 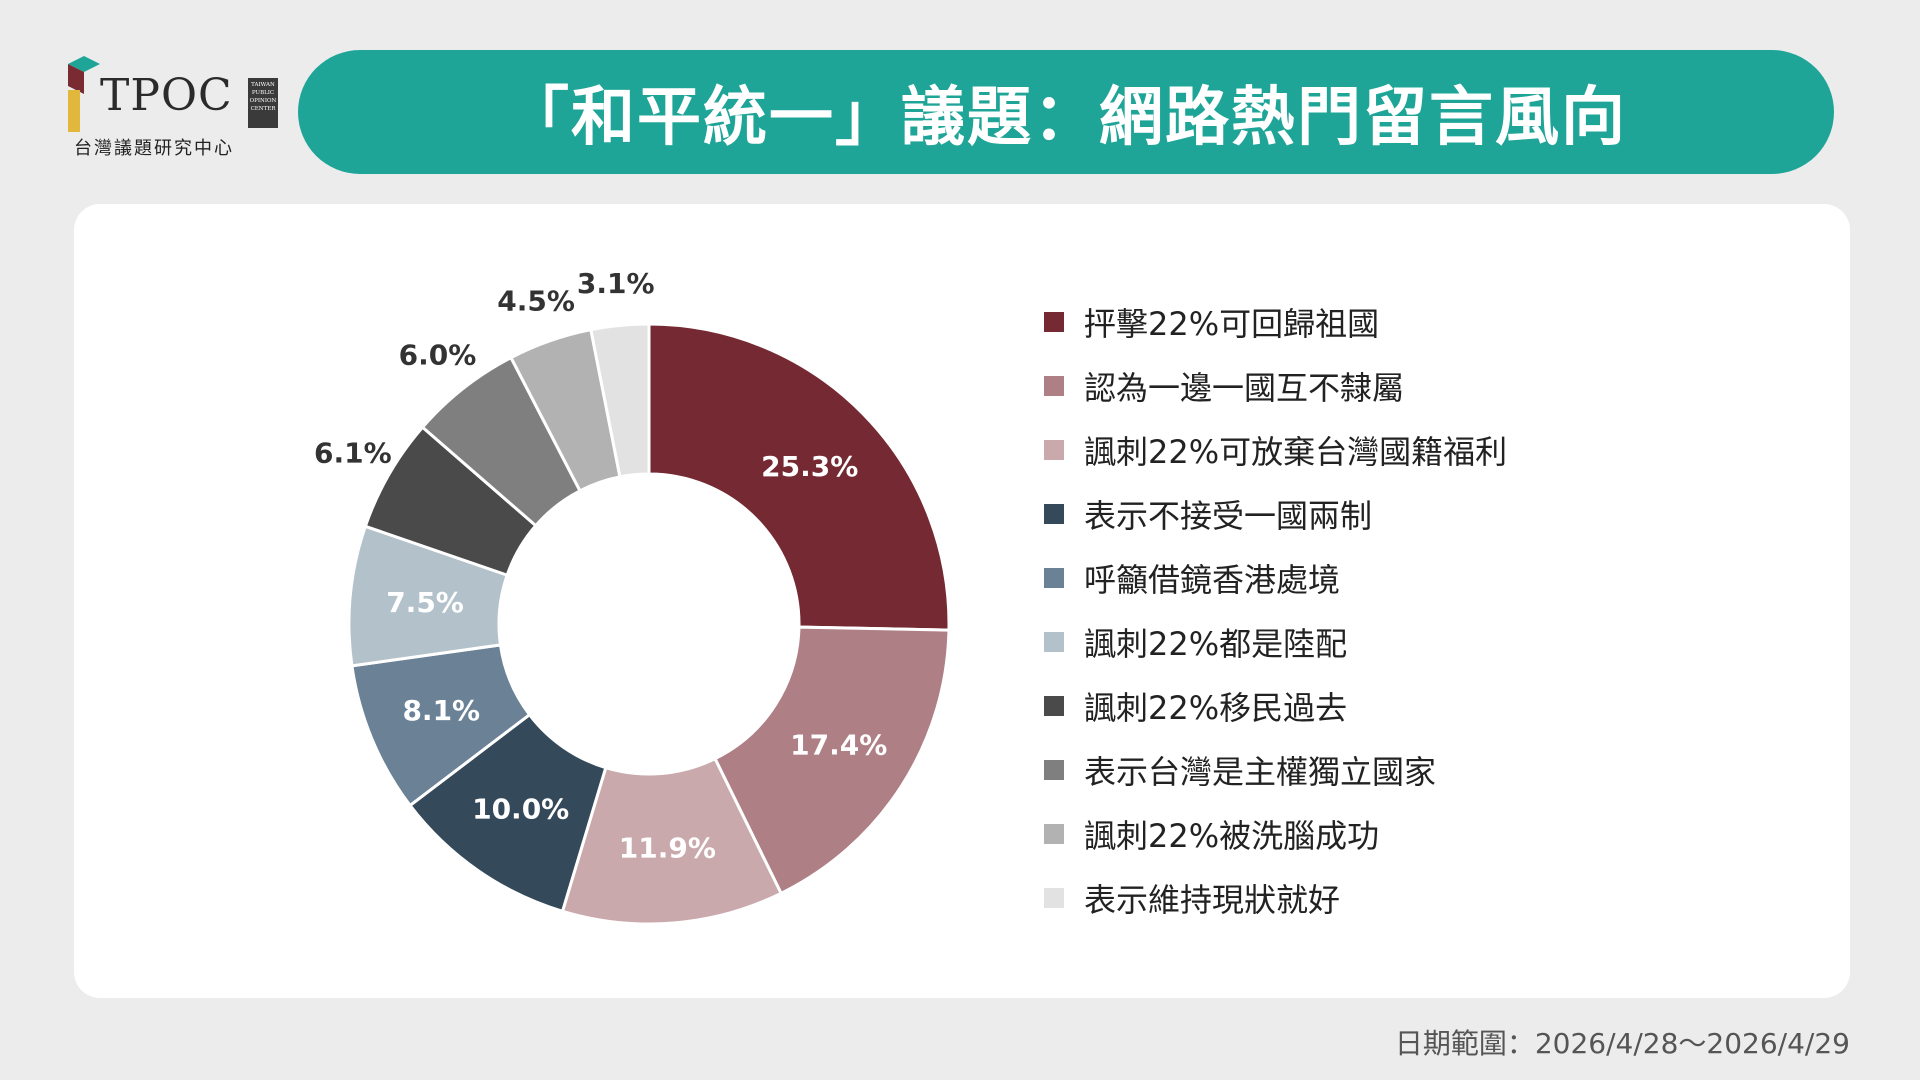 What do you see at coordinates (616, 283) in the screenshot?
I see `slice-label: 3.1%` at bounding box center [616, 283].